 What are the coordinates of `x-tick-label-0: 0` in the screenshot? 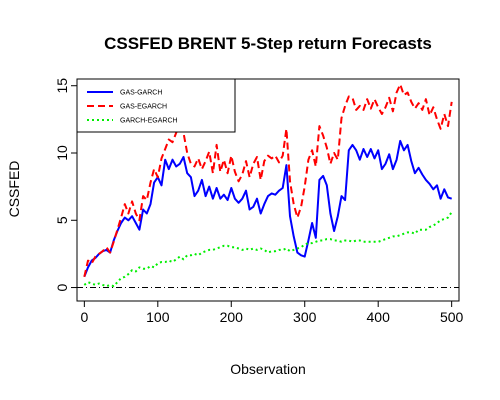 It's located at (84, 317).